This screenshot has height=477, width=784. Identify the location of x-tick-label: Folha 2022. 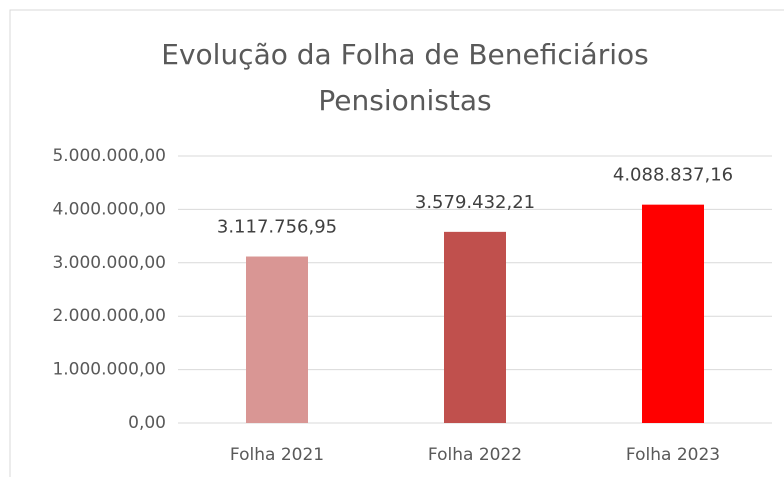
(475, 455).